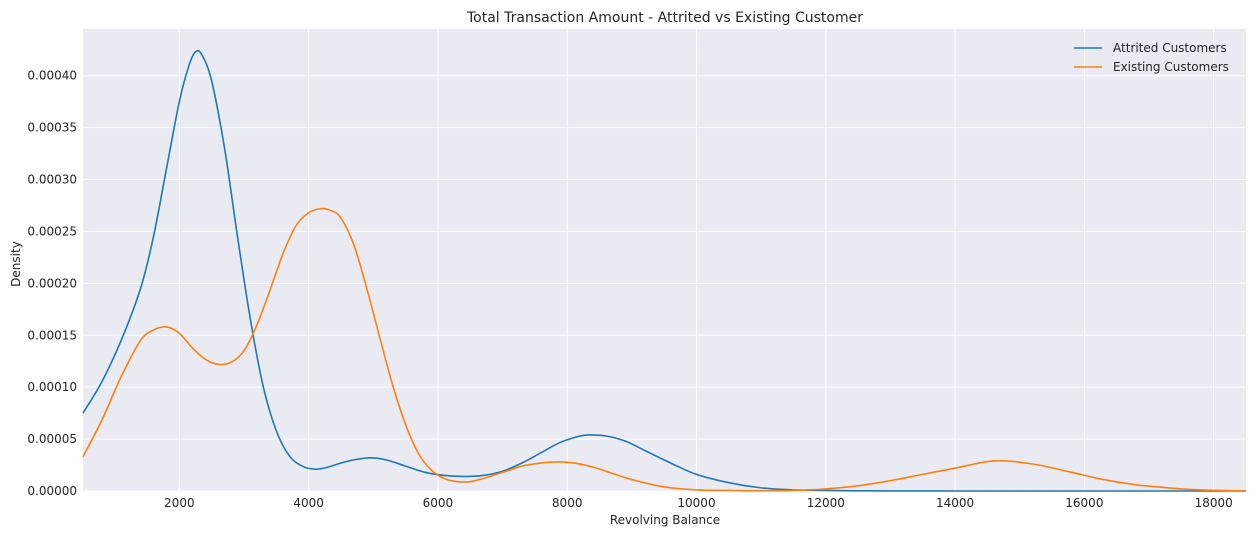 Image resolution: width=1255 pixels, height=536 pixels. What do you see at coordinates (52, 76) in the screenshot?
I see `y-tick-label: 0.00040` at bounding box center [52, 76].